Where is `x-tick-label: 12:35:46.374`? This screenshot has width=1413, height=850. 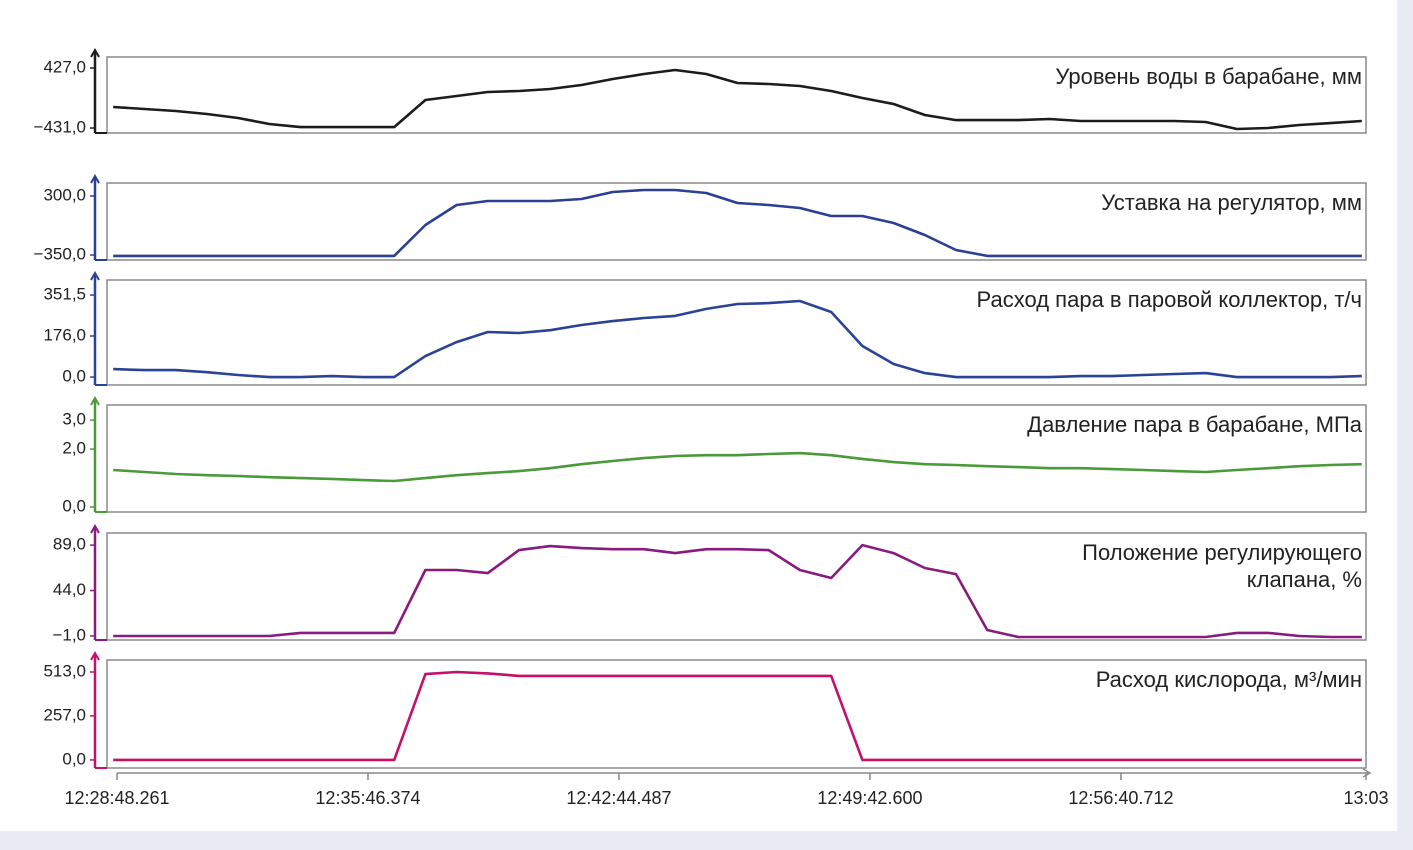 x-tick-label: 12:35:46.374 is located at coordinates (367, 798).